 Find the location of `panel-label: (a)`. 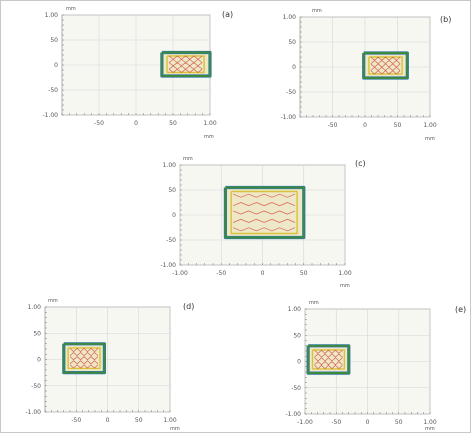

panel-label: (a) is located at coordinates (227, 14).